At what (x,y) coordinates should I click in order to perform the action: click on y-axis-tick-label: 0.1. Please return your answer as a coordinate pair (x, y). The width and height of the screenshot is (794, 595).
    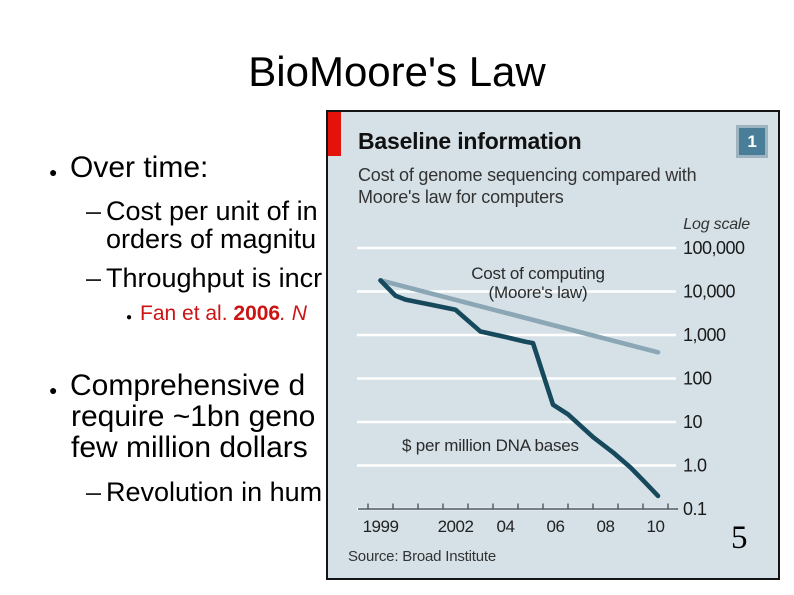
    Looking at the image, I should click on (695, 509).